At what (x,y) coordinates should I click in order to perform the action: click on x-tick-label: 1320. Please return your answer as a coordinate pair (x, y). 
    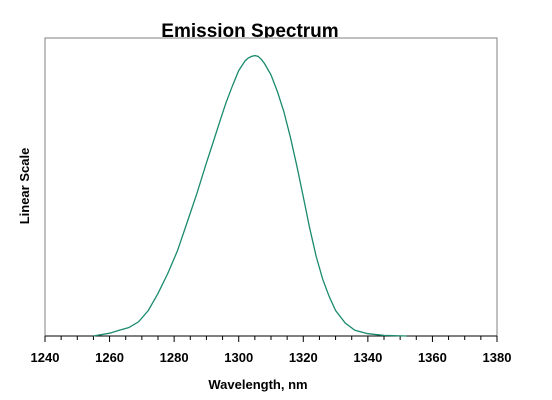
    Looking at the image, I should click on (303, 357).